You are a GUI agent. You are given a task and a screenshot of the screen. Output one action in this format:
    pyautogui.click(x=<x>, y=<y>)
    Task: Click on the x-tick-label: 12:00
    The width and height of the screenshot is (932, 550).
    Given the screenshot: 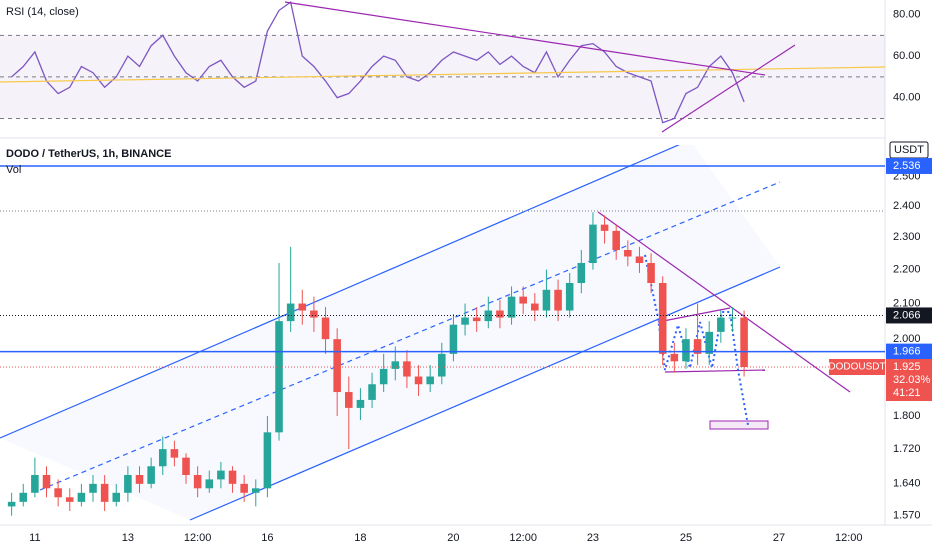 What is the action you would take?
    pyautogui.click(x=198, y=538)
    